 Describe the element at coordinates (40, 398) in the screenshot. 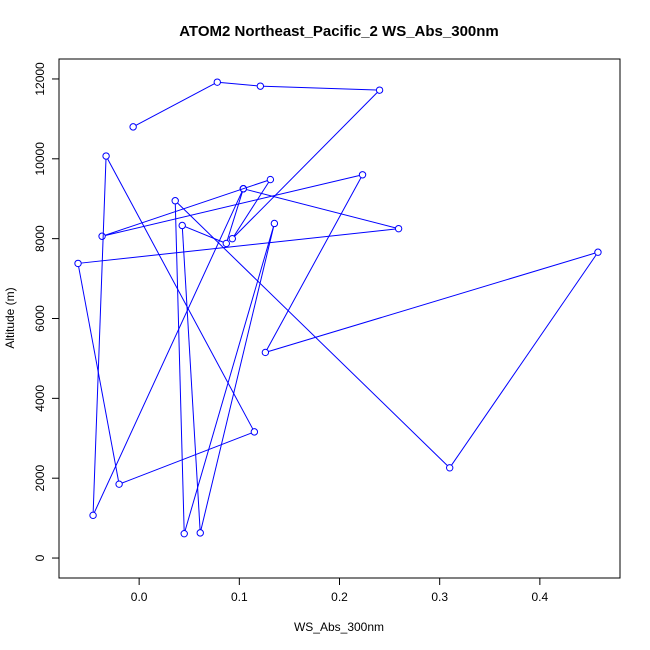

I see `y-tick-label: 4000` at that location.